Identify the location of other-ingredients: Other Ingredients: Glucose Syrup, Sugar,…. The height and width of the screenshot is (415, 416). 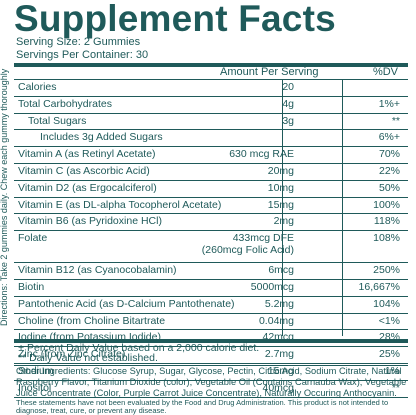
(211, 382).